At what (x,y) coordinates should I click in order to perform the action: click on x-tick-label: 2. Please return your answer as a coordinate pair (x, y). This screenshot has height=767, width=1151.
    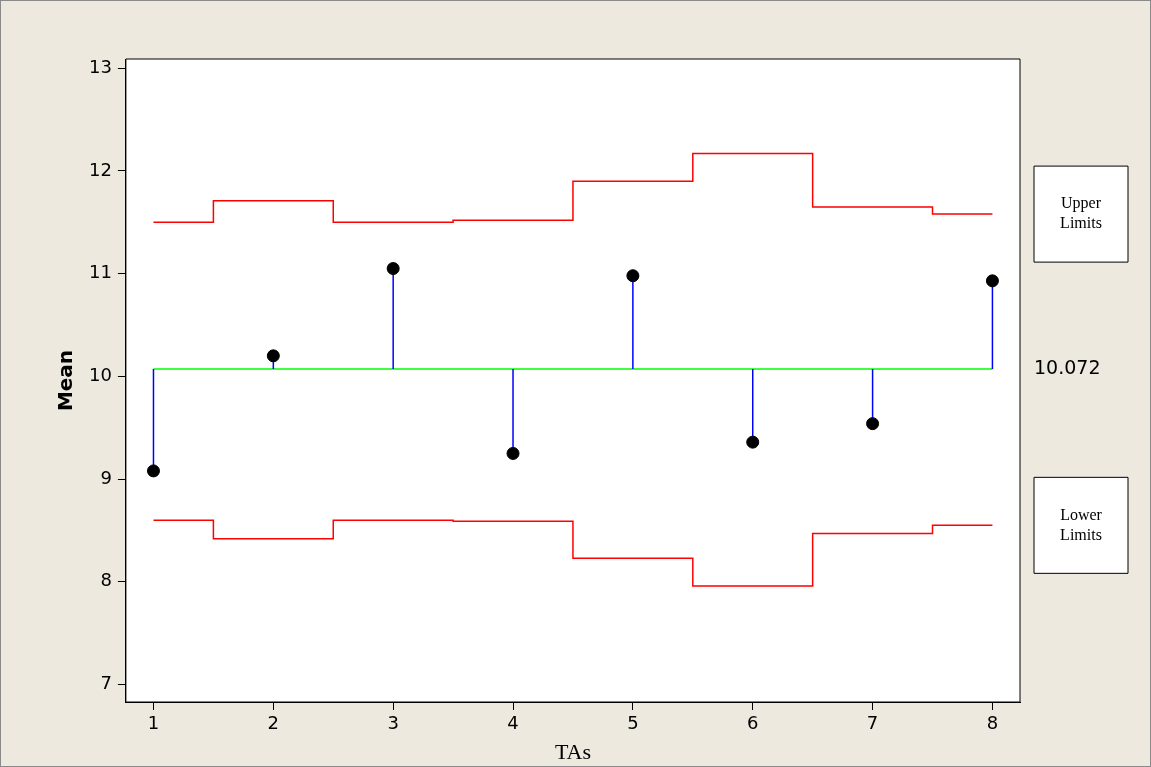
    Looking at the image, I should click on (273, 723).